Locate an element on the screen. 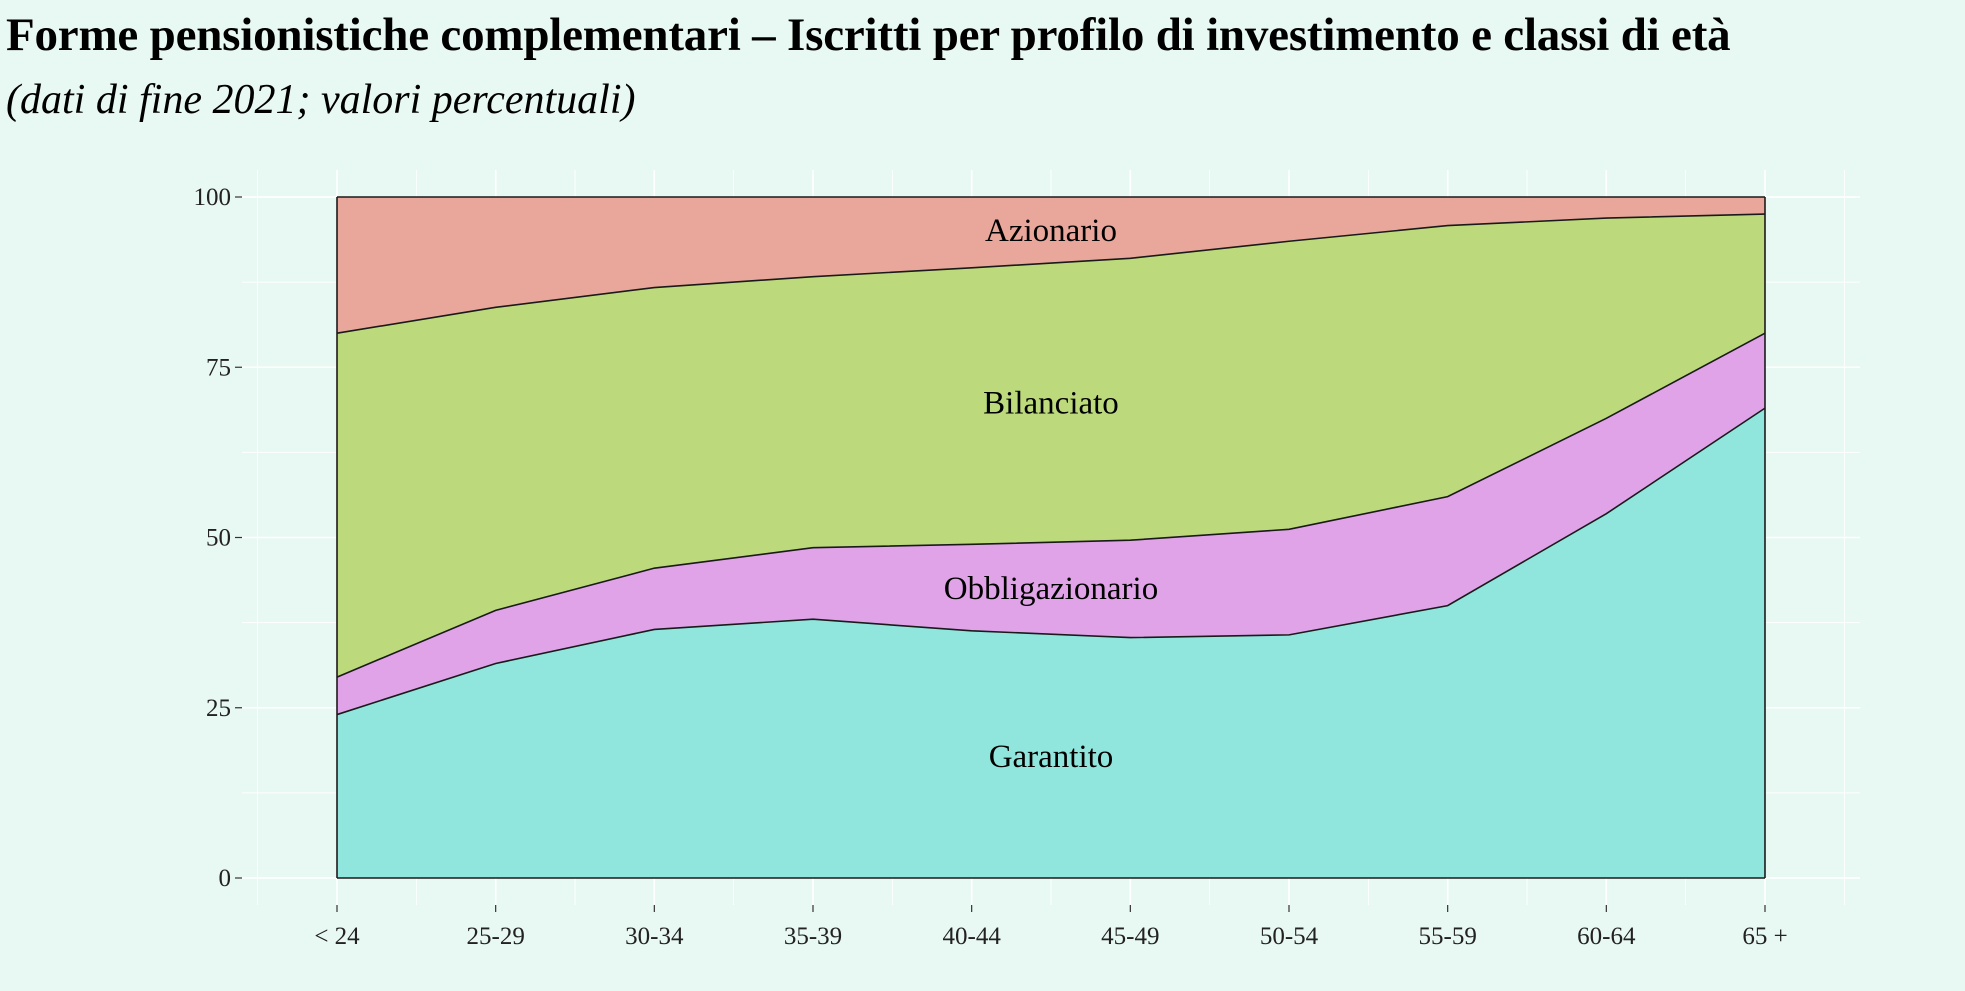 This screenshot has height=991, width=1965. area-label-bilanciato: Bilanciato is located at coordinates (1051, 404).